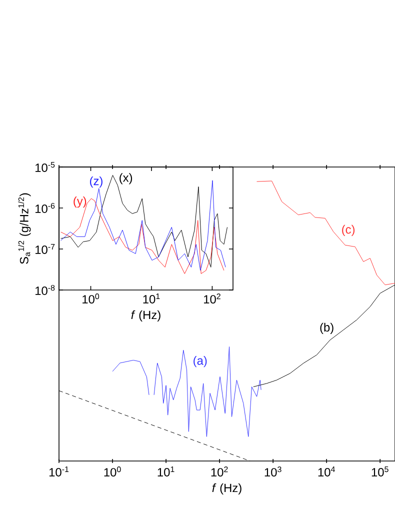  What do you see at coordinates (326, 471) in the screenshot?
I see `x-tick-label: 10$^{4}$` at bounding box center [326, 471].